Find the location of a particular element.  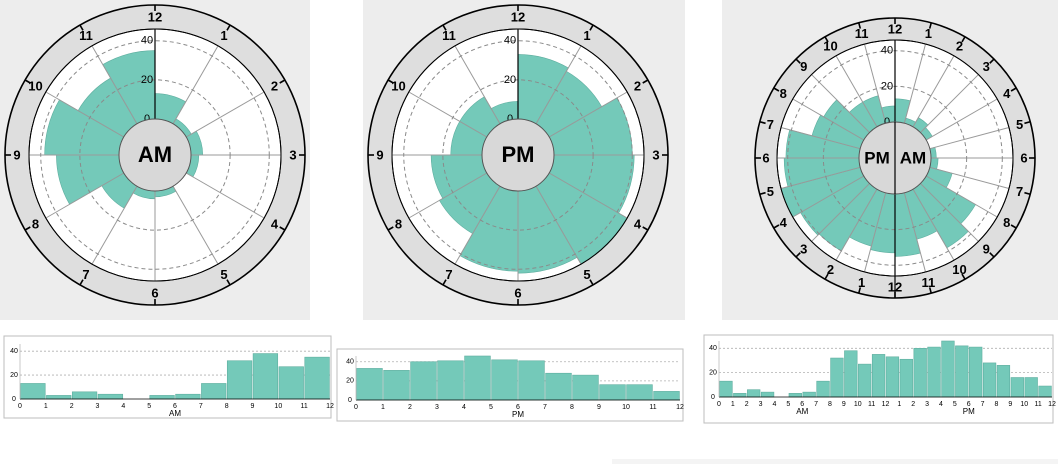

footer-strip is located at coordinates (835, 461).